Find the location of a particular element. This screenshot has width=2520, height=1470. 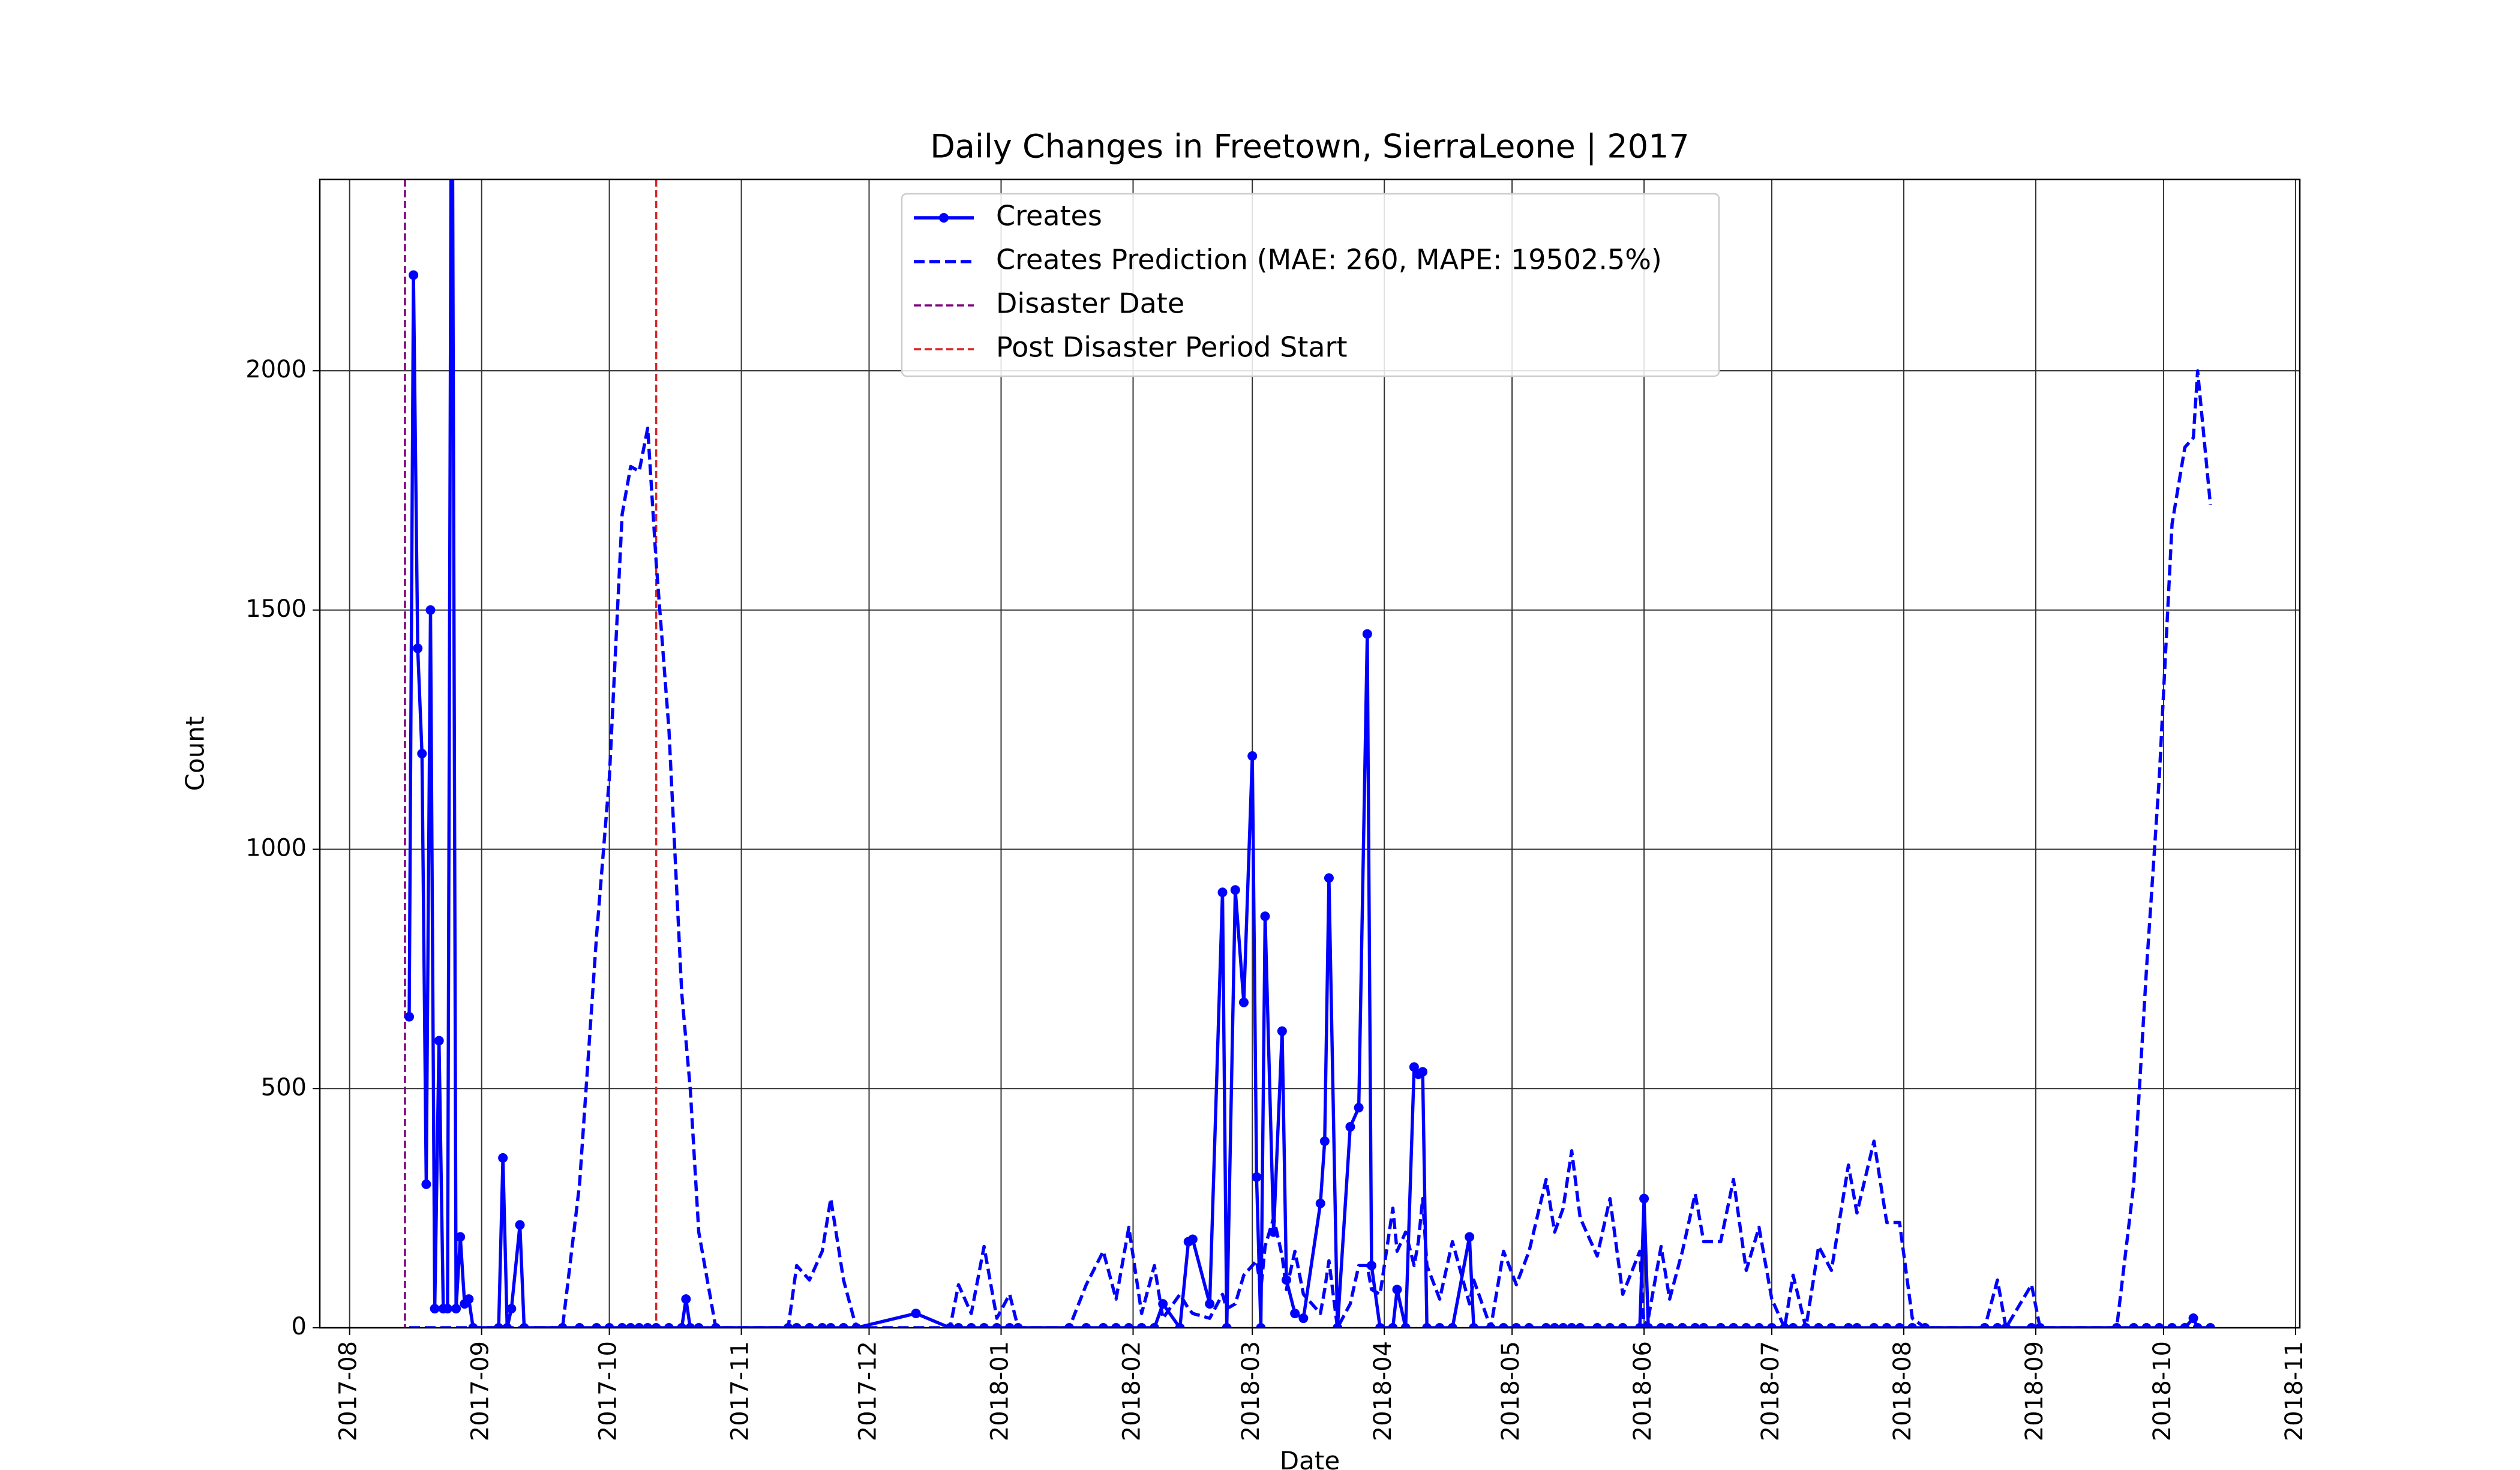

x-tick-label: 2017-12 is located at coordinates (868, 1391).